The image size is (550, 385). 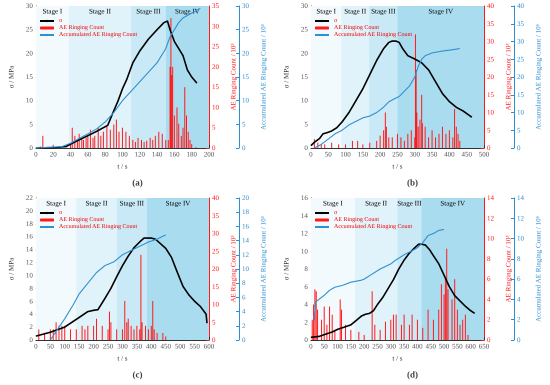 I want to click on text: (b), so click(x=412, y=183).